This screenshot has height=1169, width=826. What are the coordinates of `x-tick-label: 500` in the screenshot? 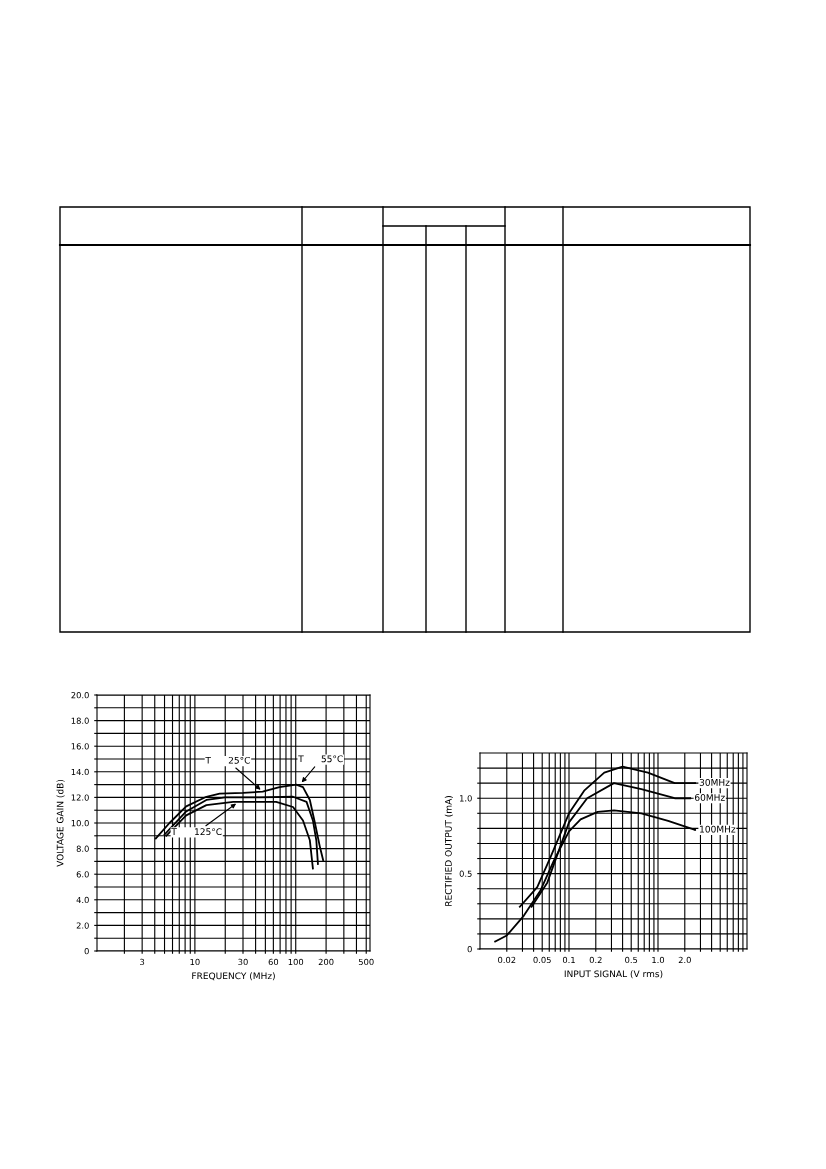 It's located at (366, 962).